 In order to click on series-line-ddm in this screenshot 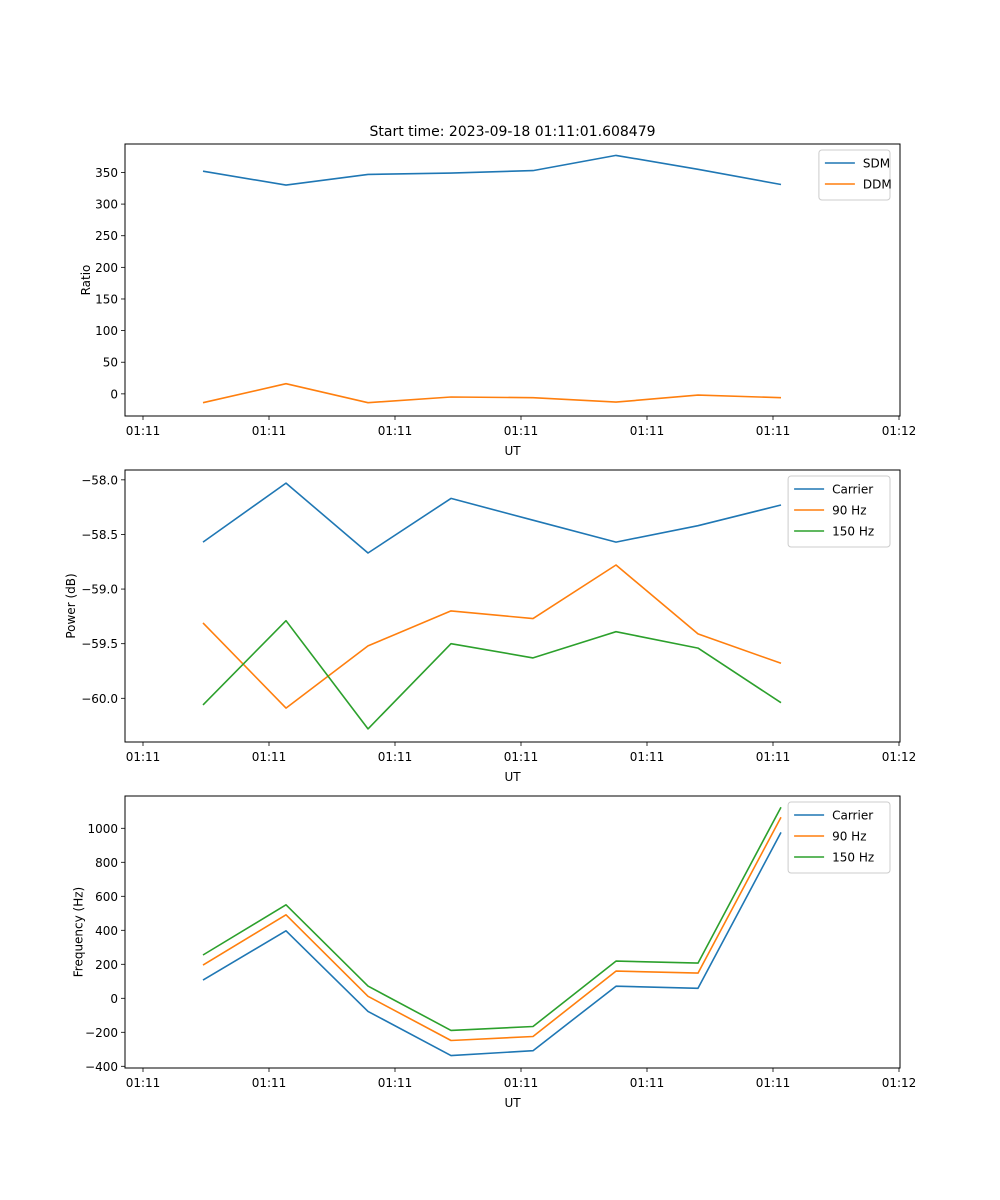, I will do `click(492, 393)`.